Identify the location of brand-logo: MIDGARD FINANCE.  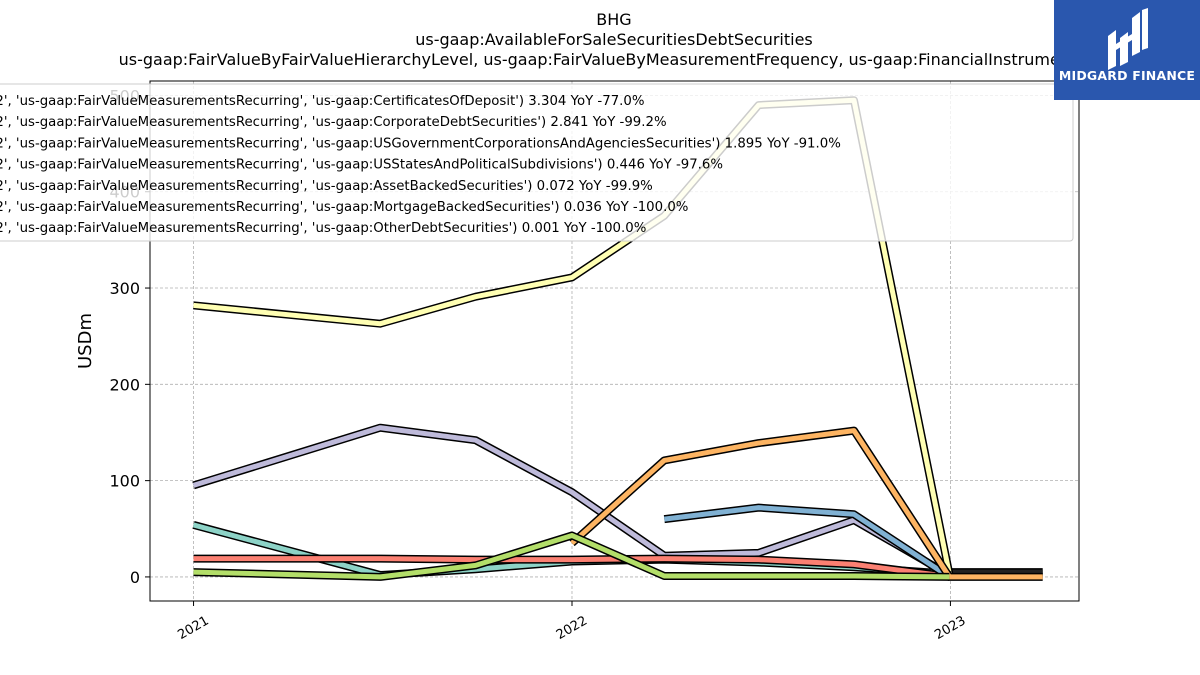
(1127, 50).